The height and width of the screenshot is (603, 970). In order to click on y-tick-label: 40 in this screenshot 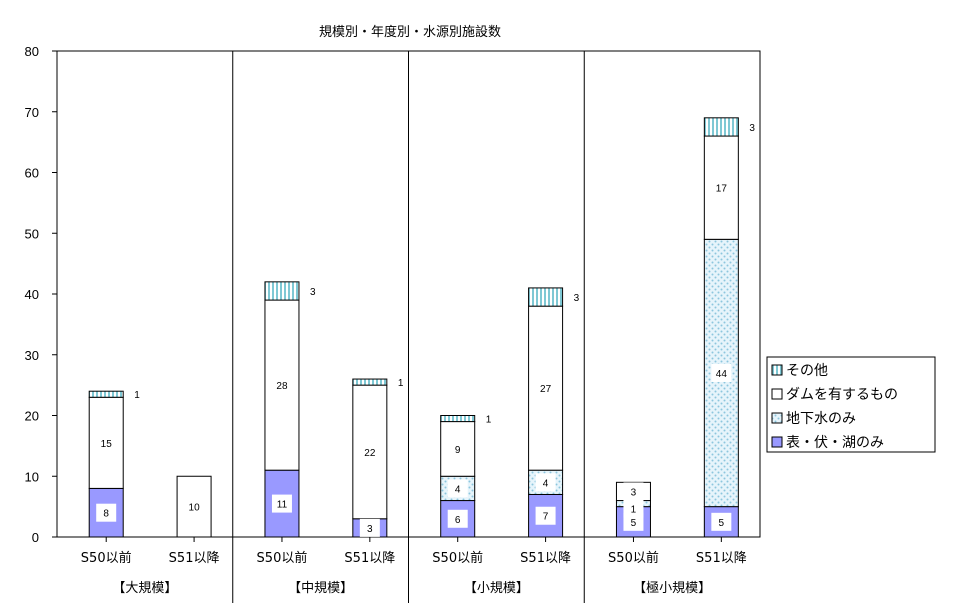, I will do `click(32, 294)`.